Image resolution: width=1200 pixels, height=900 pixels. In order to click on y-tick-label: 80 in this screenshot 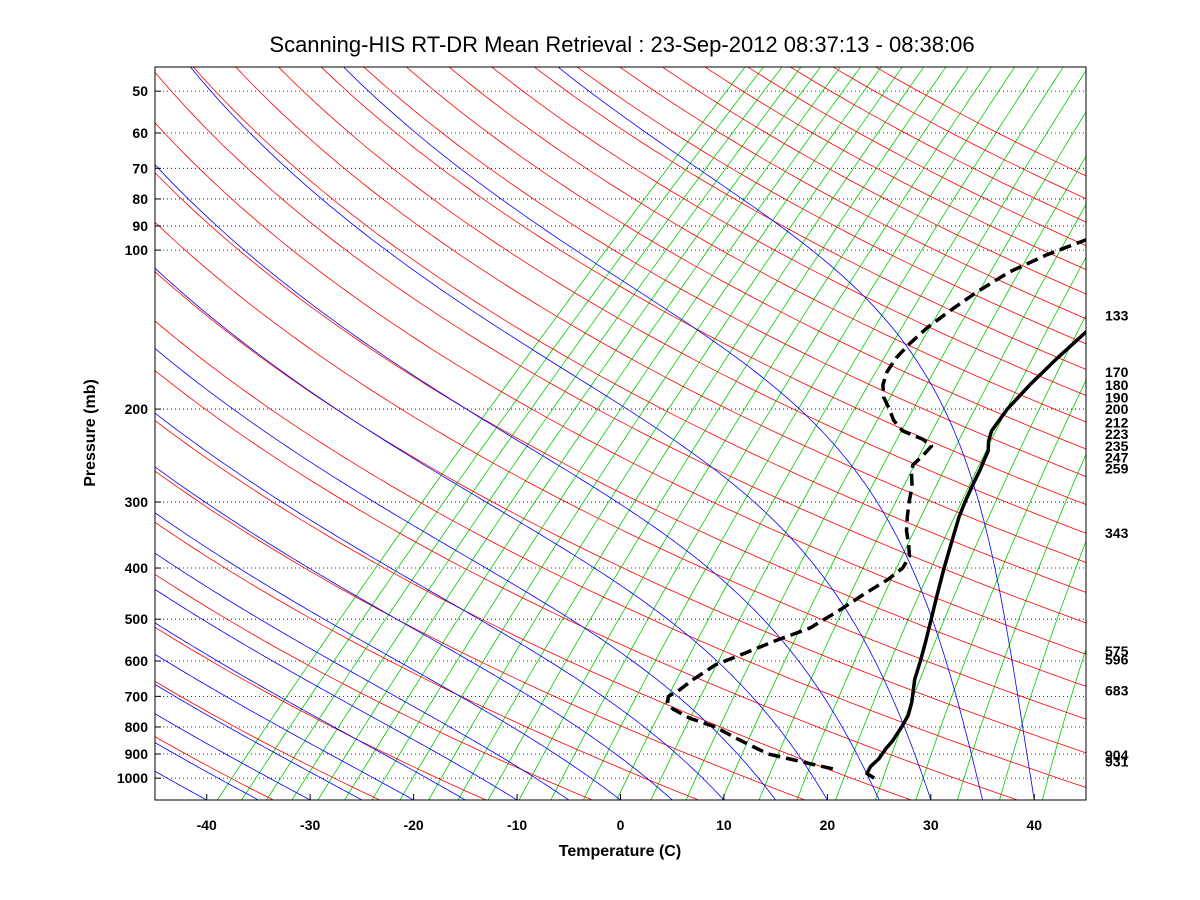, I will do `click(140, 199)`.